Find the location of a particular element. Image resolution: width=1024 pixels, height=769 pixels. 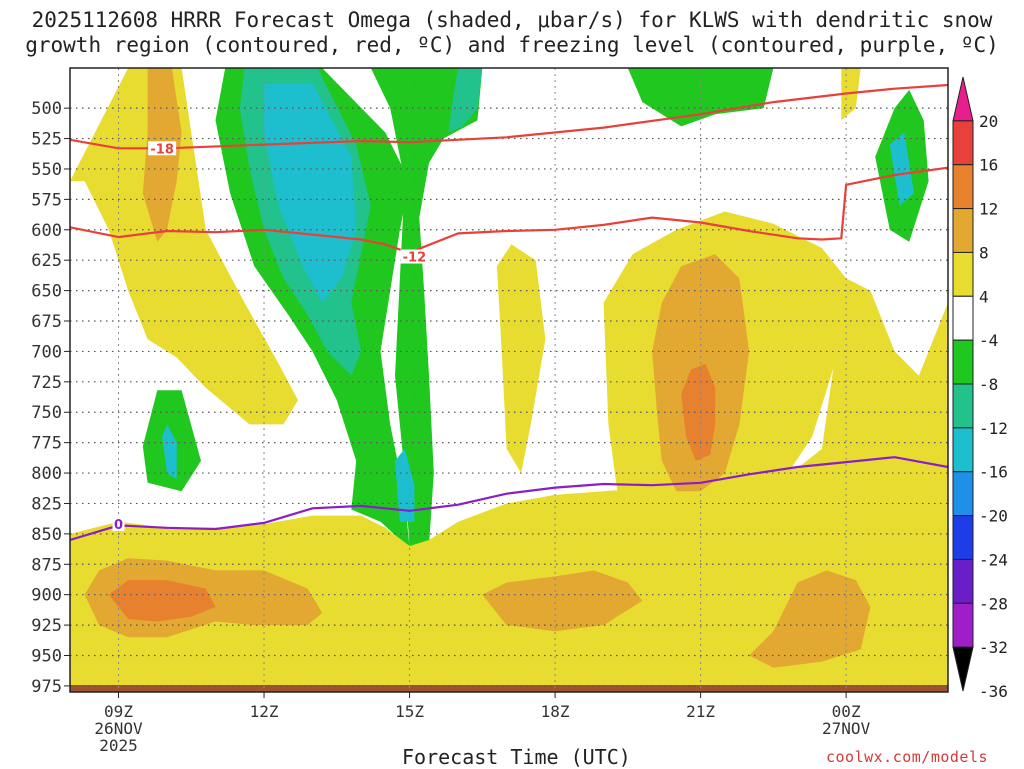

isotherm-minus12C is located at coordinates (509, 210).